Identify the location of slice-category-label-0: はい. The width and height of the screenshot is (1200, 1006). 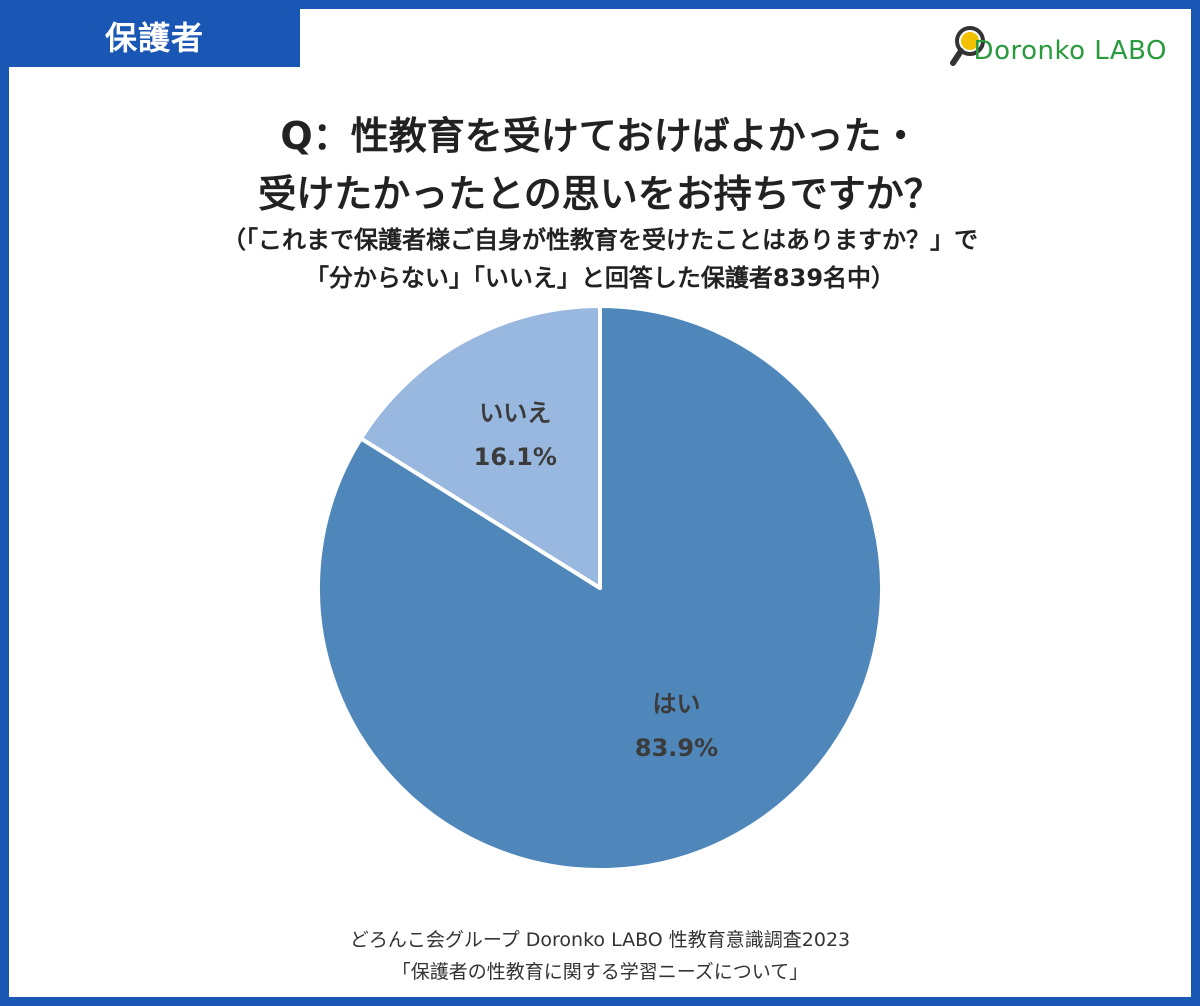
(677, 704).